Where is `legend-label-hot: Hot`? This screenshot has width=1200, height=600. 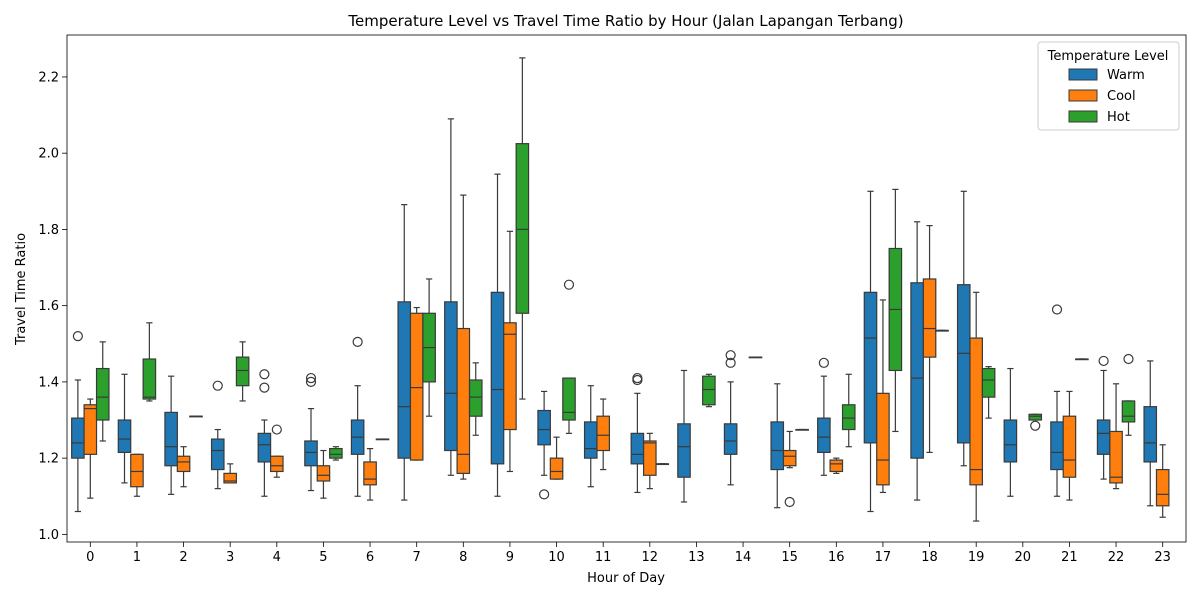
legend-label-hot: Hot is located at coordinates (1118, 117).